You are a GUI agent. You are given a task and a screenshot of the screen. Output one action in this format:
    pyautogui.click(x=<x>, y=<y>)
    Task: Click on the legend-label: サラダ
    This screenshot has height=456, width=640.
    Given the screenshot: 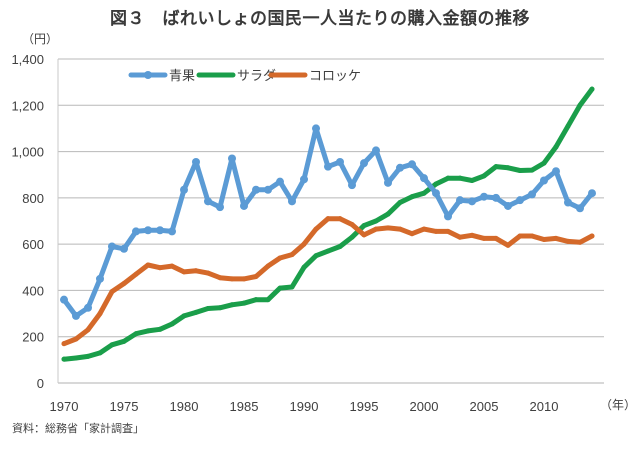 What is the action you would take?
    pyautogui.click(x=256, y=76)
    